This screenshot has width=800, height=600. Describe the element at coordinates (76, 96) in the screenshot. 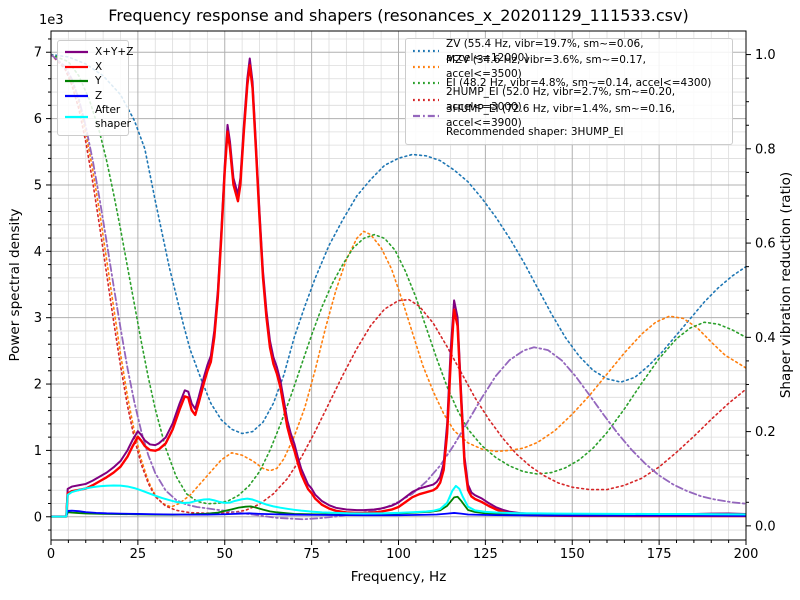

I see `z-line-sample-icon` at that location.